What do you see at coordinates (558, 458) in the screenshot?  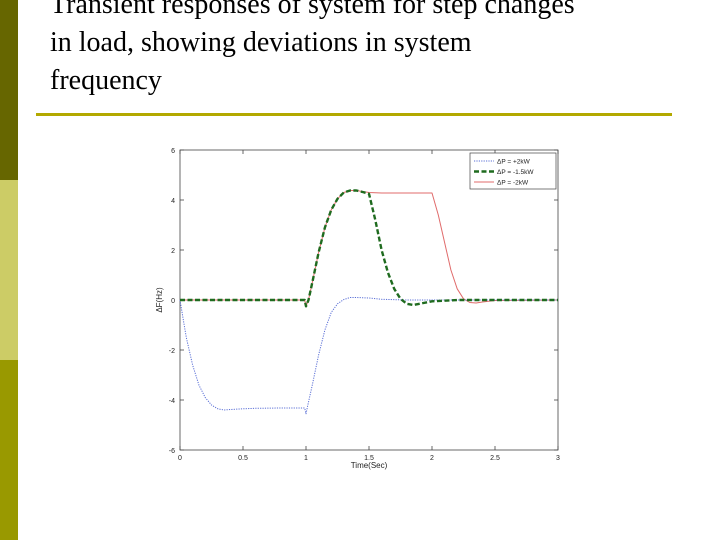 I see `x-tick-label: 3` at bounding box center [558, 458].